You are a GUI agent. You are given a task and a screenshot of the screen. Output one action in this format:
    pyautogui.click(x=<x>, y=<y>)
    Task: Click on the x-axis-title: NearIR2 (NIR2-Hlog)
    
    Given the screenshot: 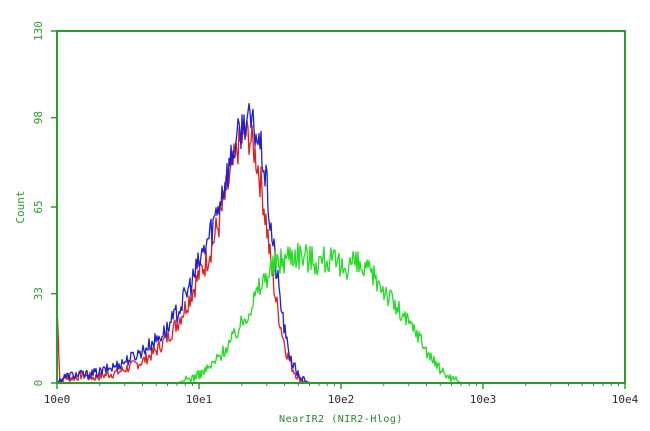 What is the action you would take?
    pyautogui.click(x=341, y=419)
    